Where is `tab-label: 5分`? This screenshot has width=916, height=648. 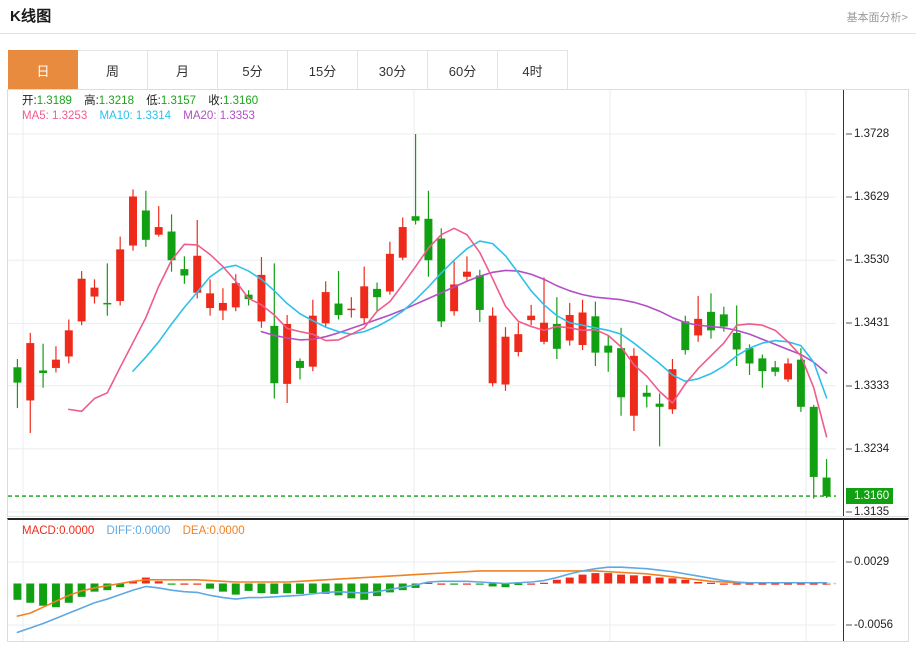
tab-label: 5分 is located at coordinates (252, 71).